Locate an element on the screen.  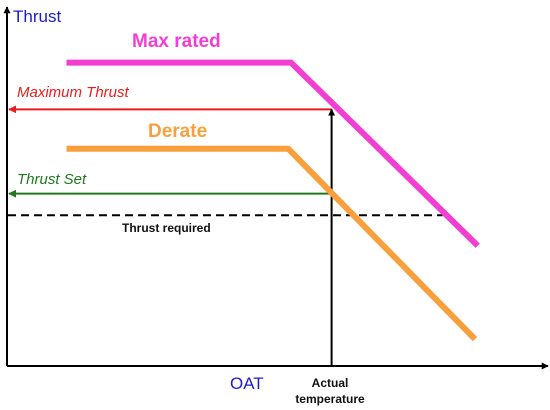
maximum-thrust-label: Maximum Thrust is located at coordinates (73, 92).